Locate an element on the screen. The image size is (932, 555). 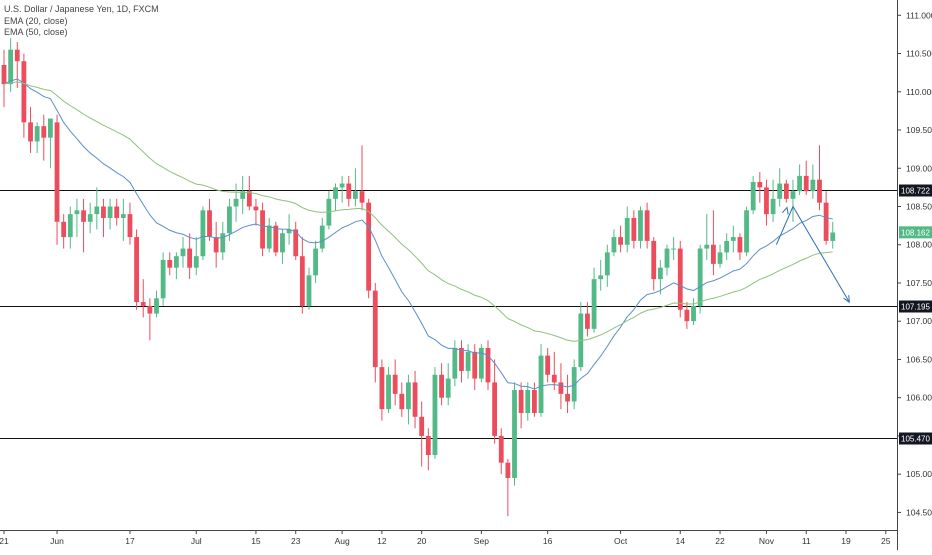
arrow-head-down is located at coordinates (846, 299).